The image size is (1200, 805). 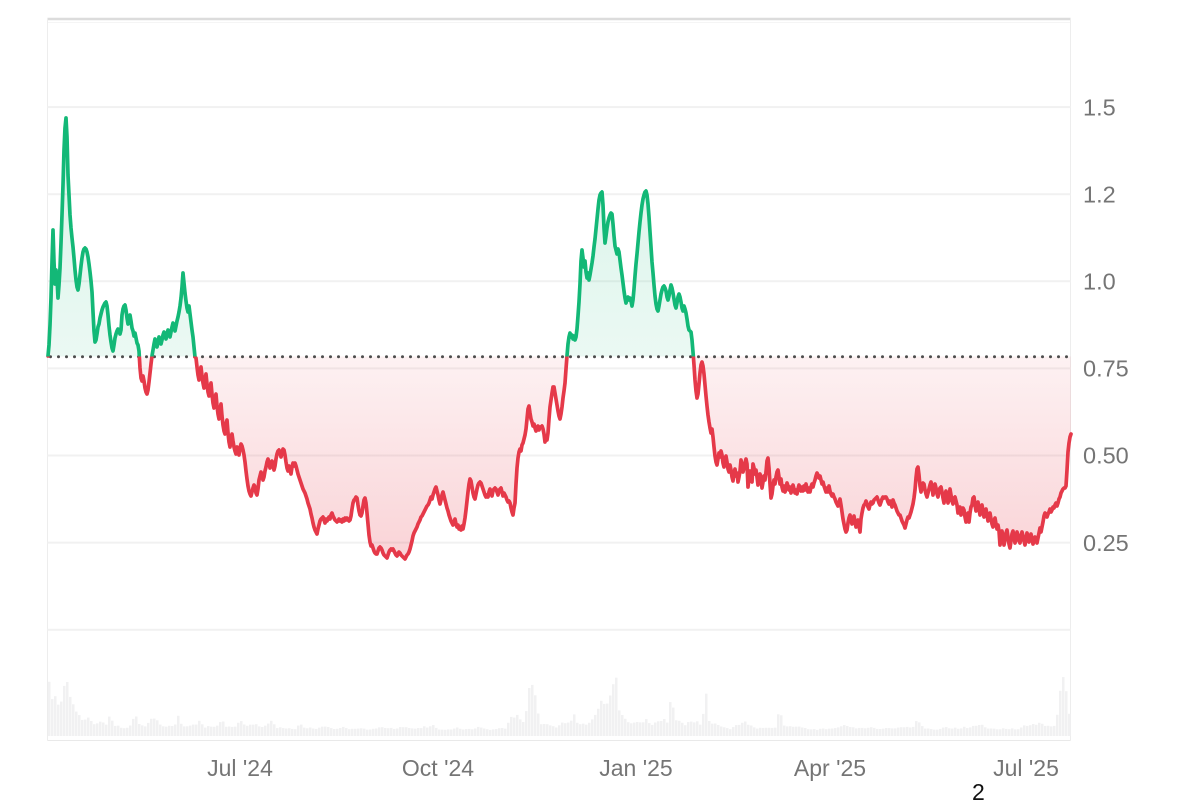 I want to click on svg-text: 1.5, so click(x=1099, y=107).